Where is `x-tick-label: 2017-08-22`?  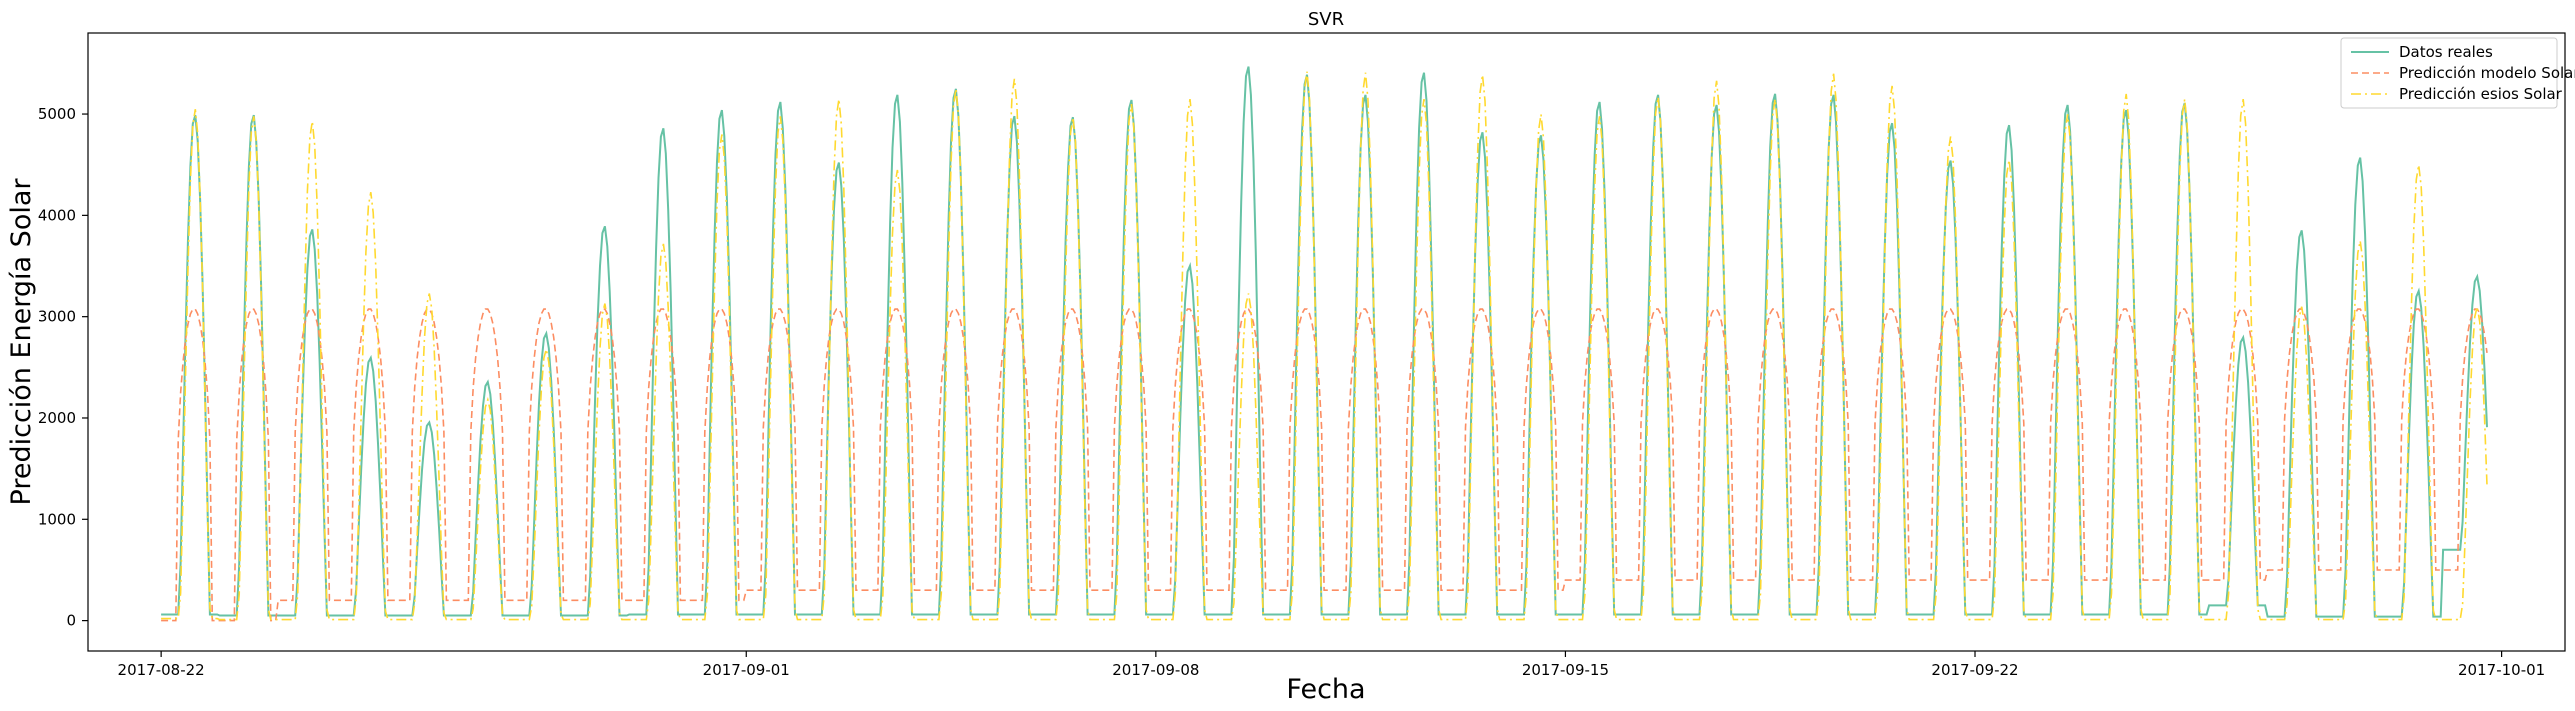 x-tick-label: 2017-08-22 is located at coordinates (161, 670).